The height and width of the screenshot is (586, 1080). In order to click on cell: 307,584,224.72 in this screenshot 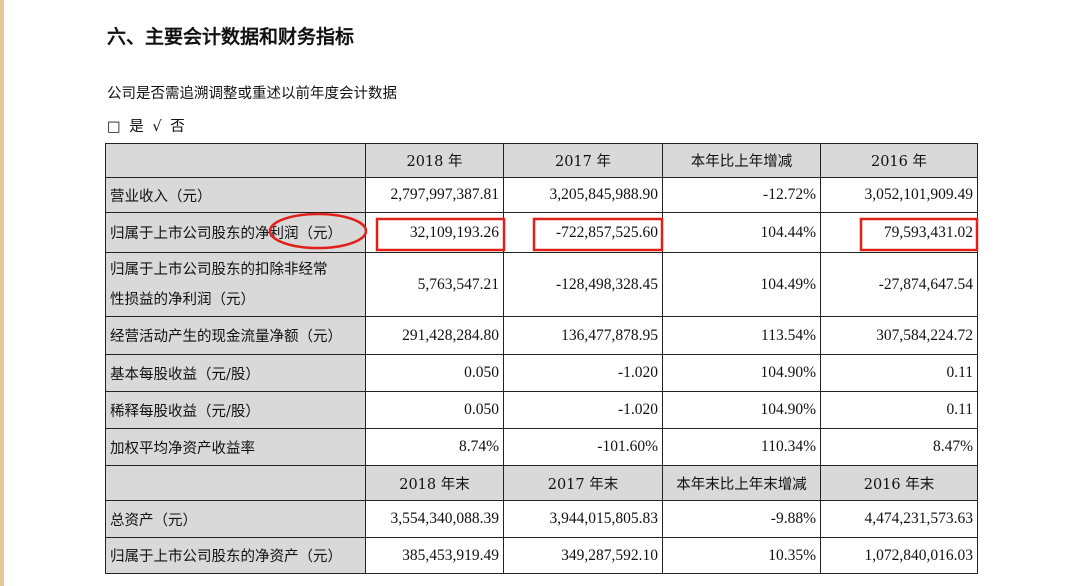, I will do `click(899, 335)`.